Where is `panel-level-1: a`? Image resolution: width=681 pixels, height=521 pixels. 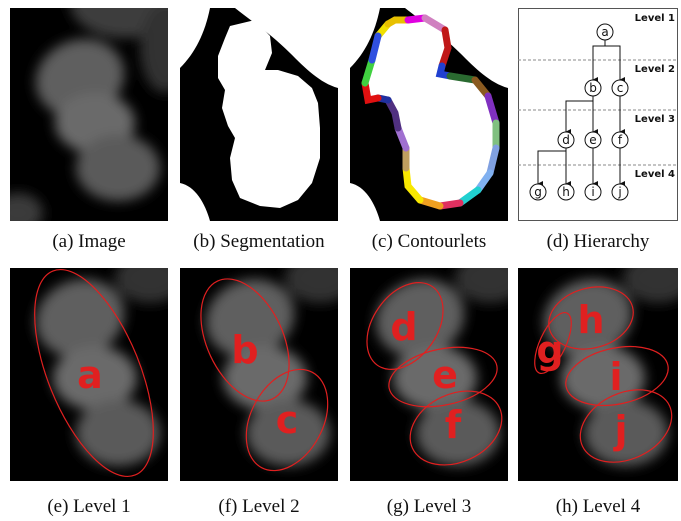 panel-level-1: a is located at coordinates (89, 374).